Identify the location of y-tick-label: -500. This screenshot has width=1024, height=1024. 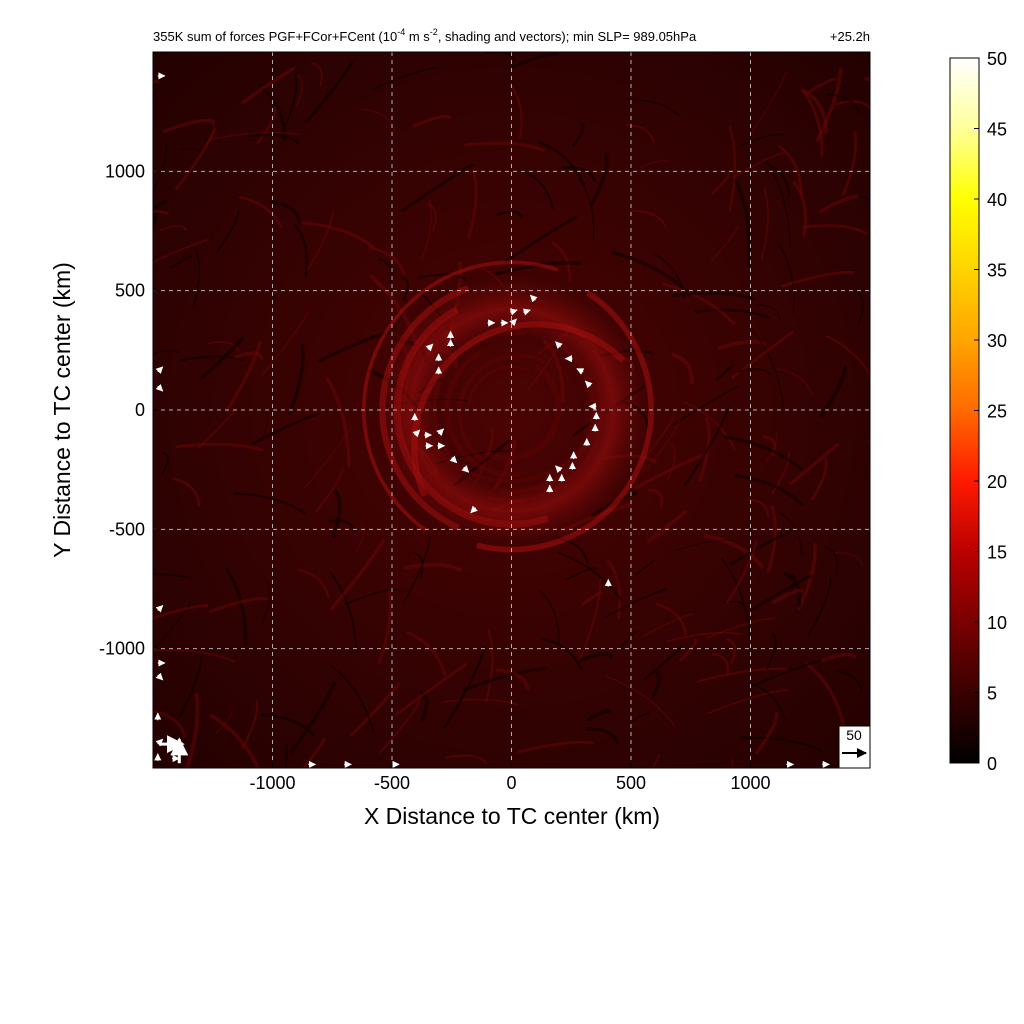
(127, 529).